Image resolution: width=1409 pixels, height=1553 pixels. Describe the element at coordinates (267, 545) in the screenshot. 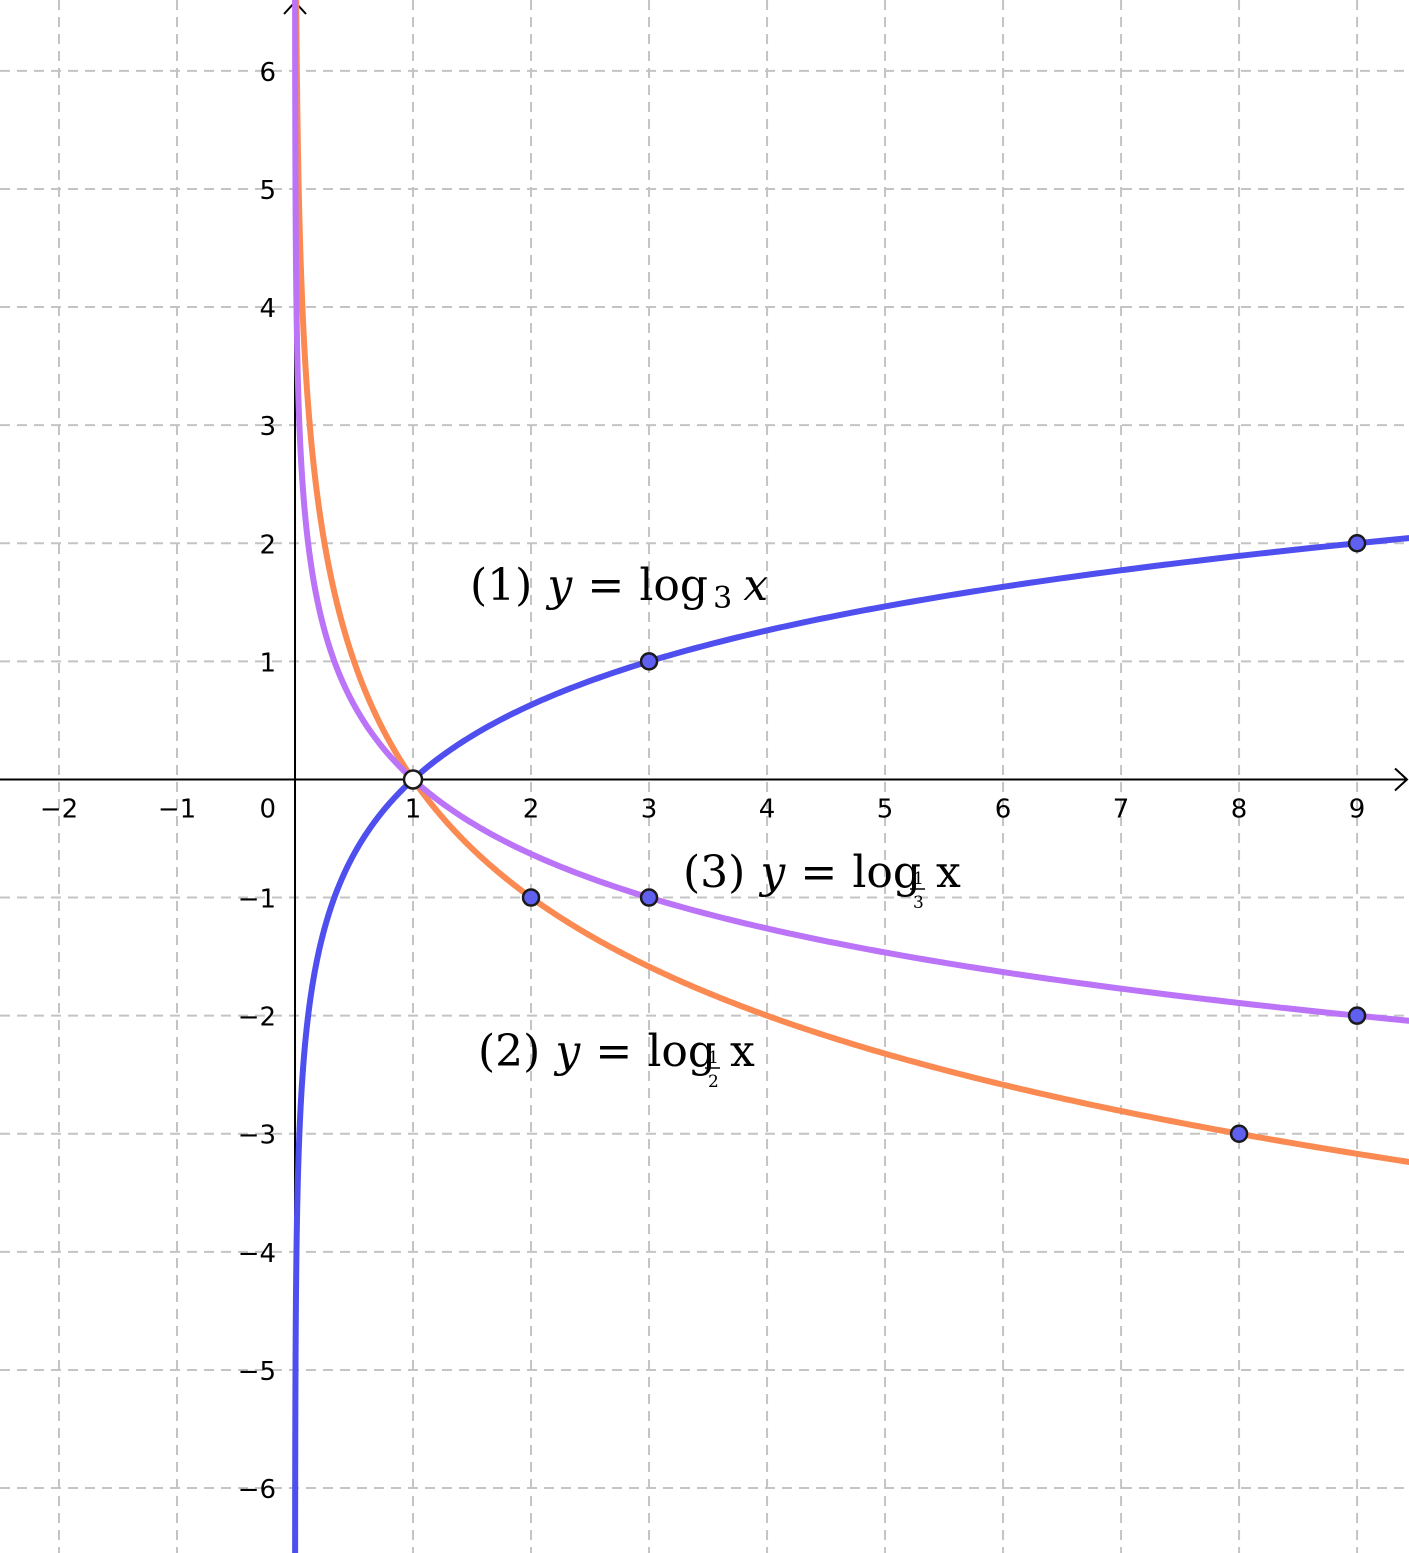

I see `y-tick-label: 2` at that location.